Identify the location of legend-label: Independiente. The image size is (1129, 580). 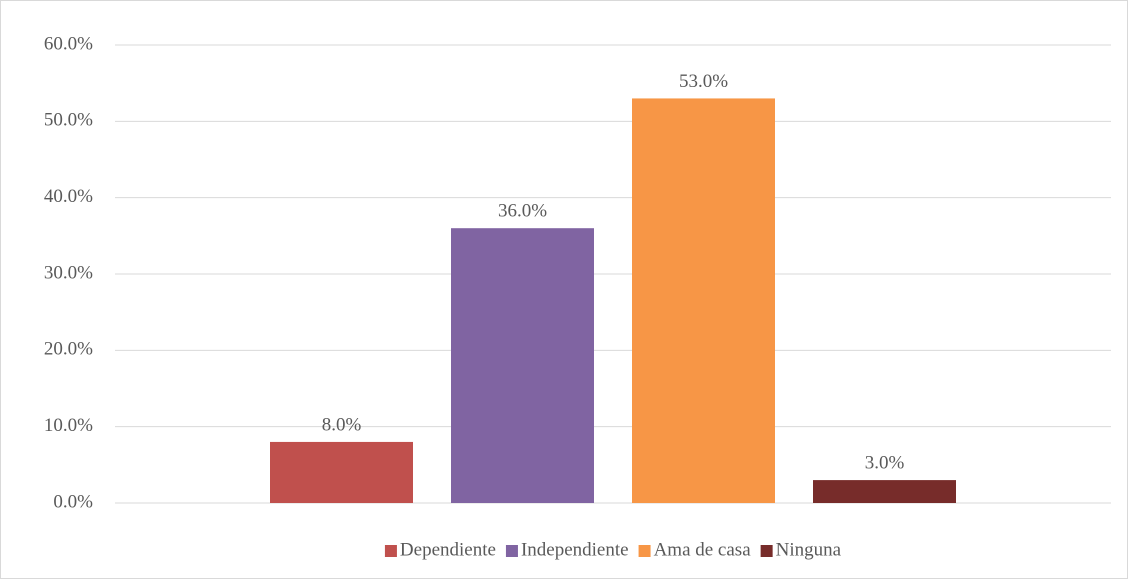
(575, 549).